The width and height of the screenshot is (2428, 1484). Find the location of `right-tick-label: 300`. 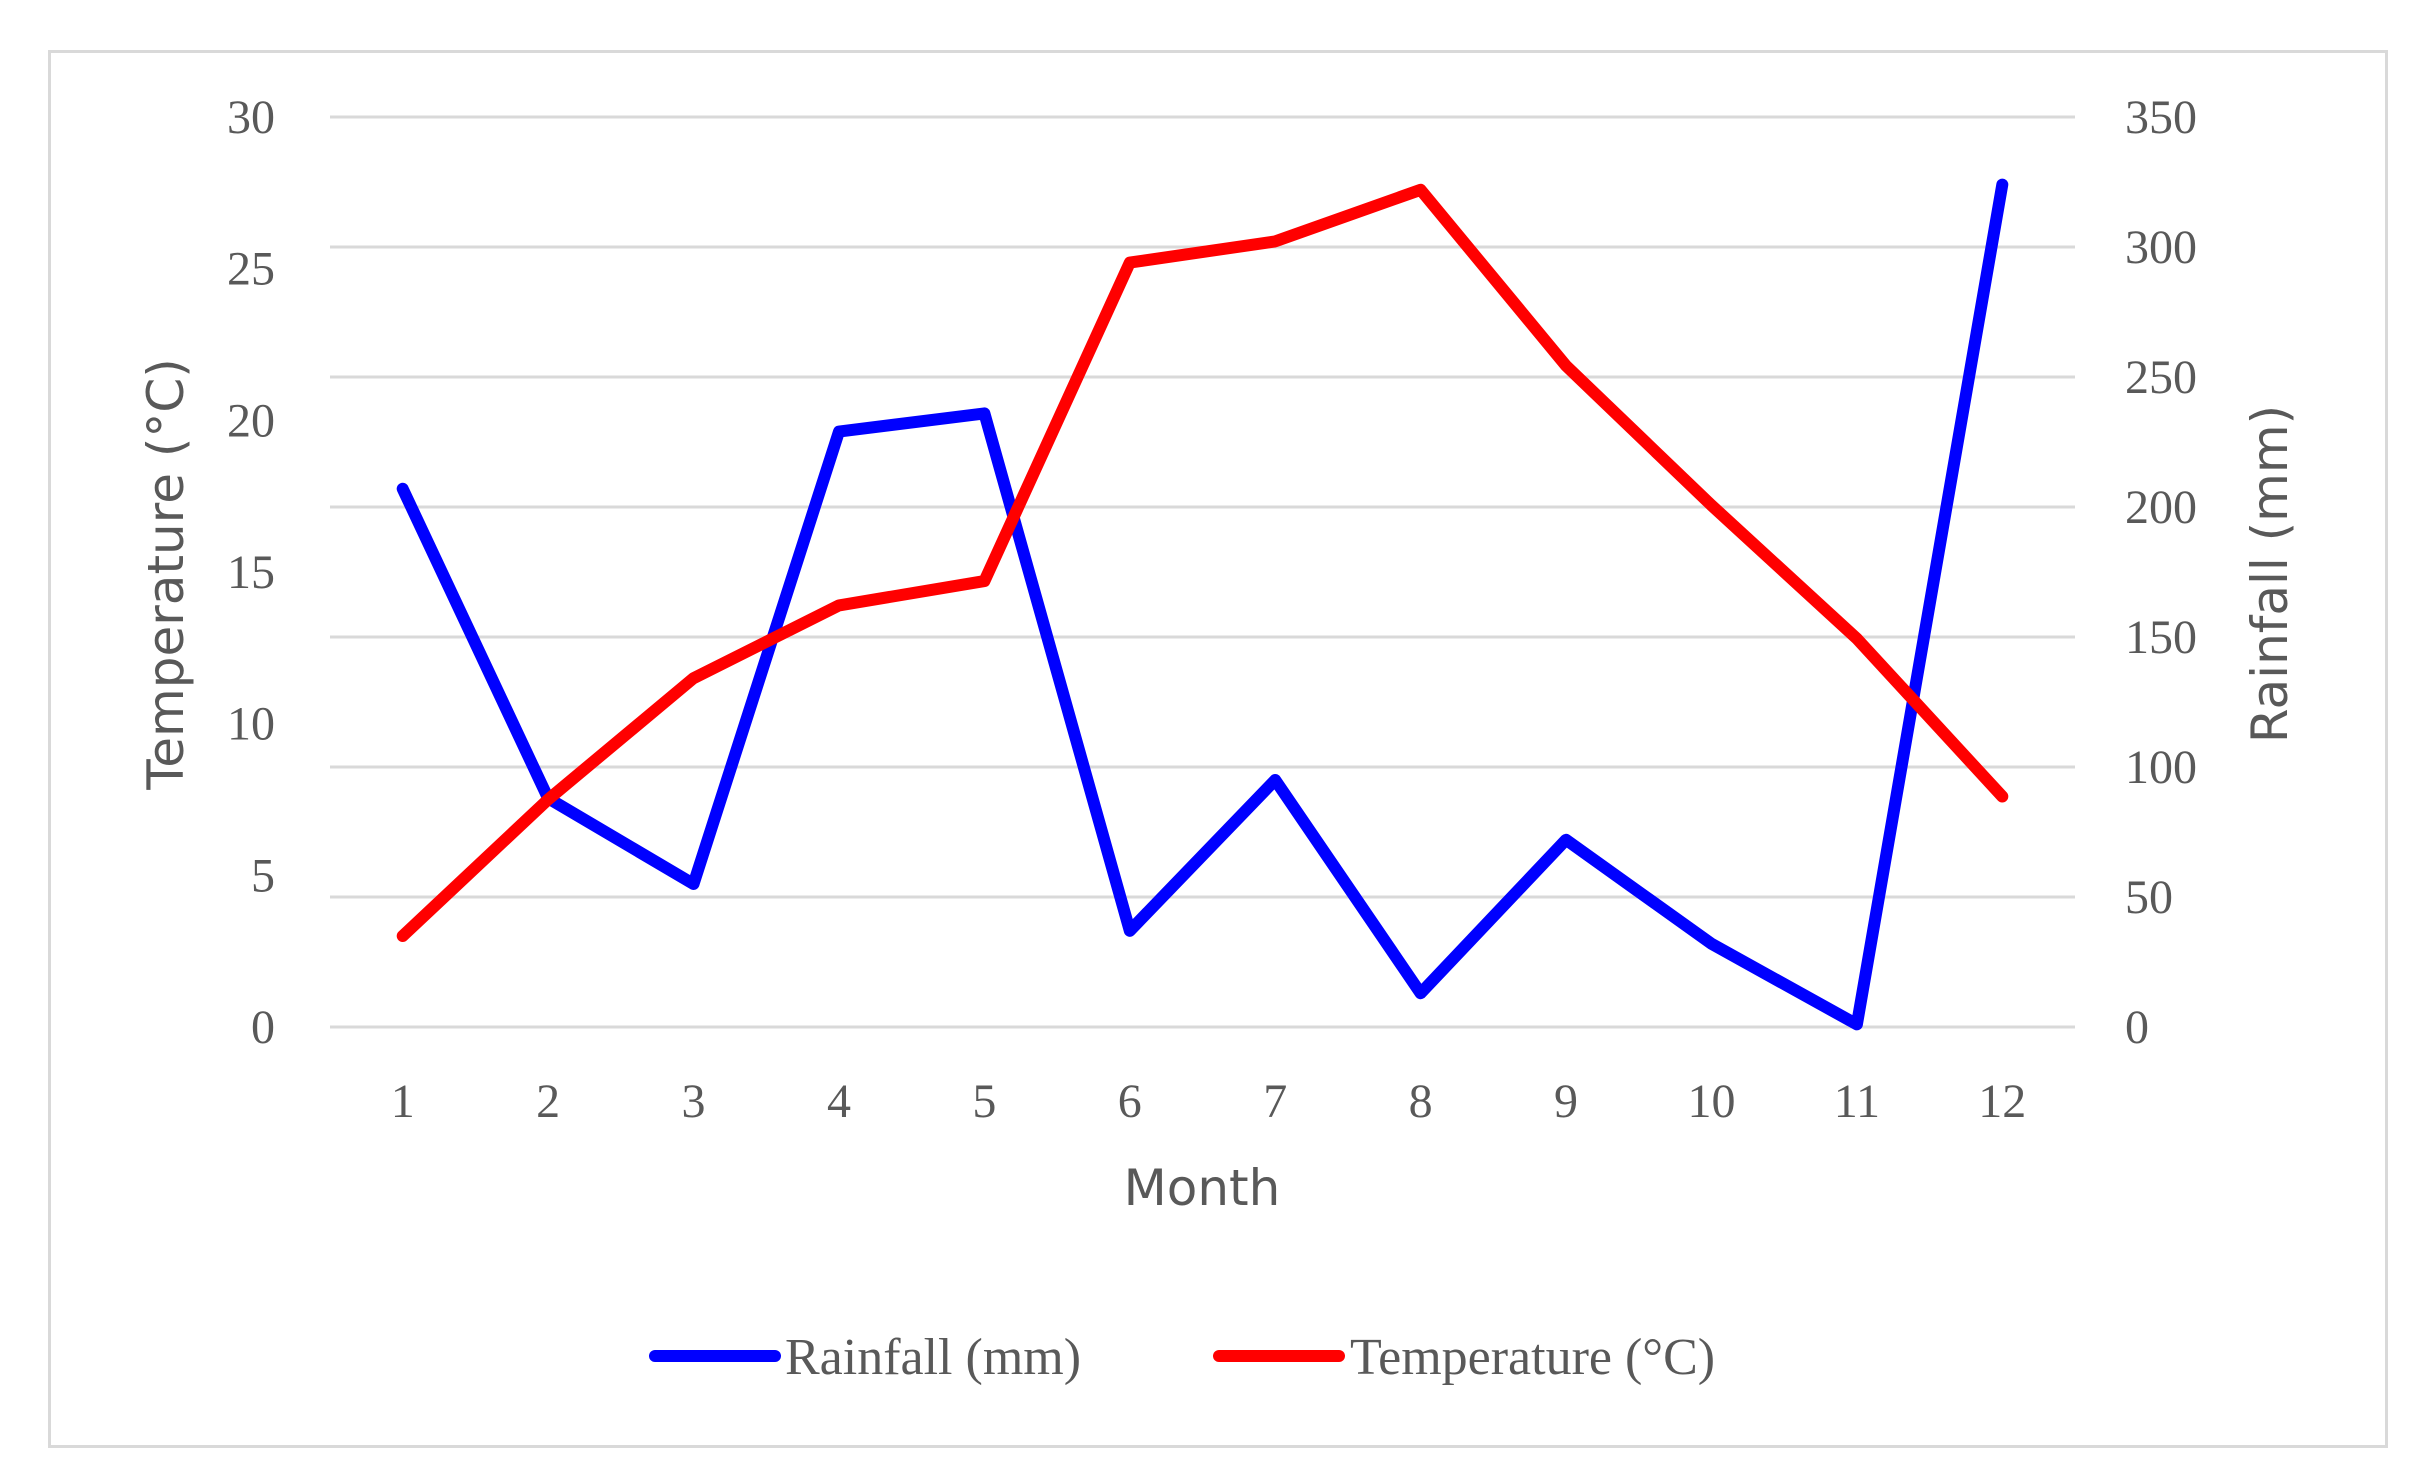

right-tick-label: 300 is located at coordinates (2161, 247).